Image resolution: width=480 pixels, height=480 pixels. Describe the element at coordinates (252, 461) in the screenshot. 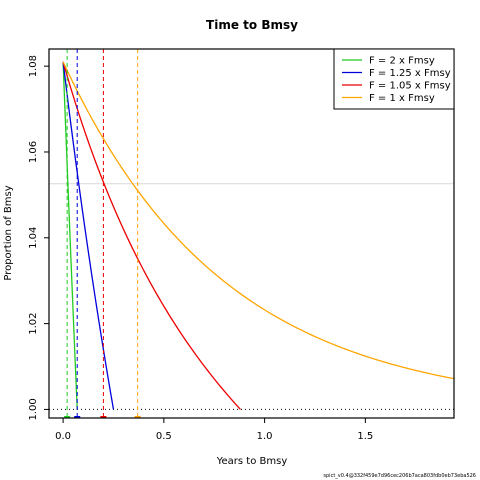

I see `x-axis-label: Years to Bmsy` at that location.